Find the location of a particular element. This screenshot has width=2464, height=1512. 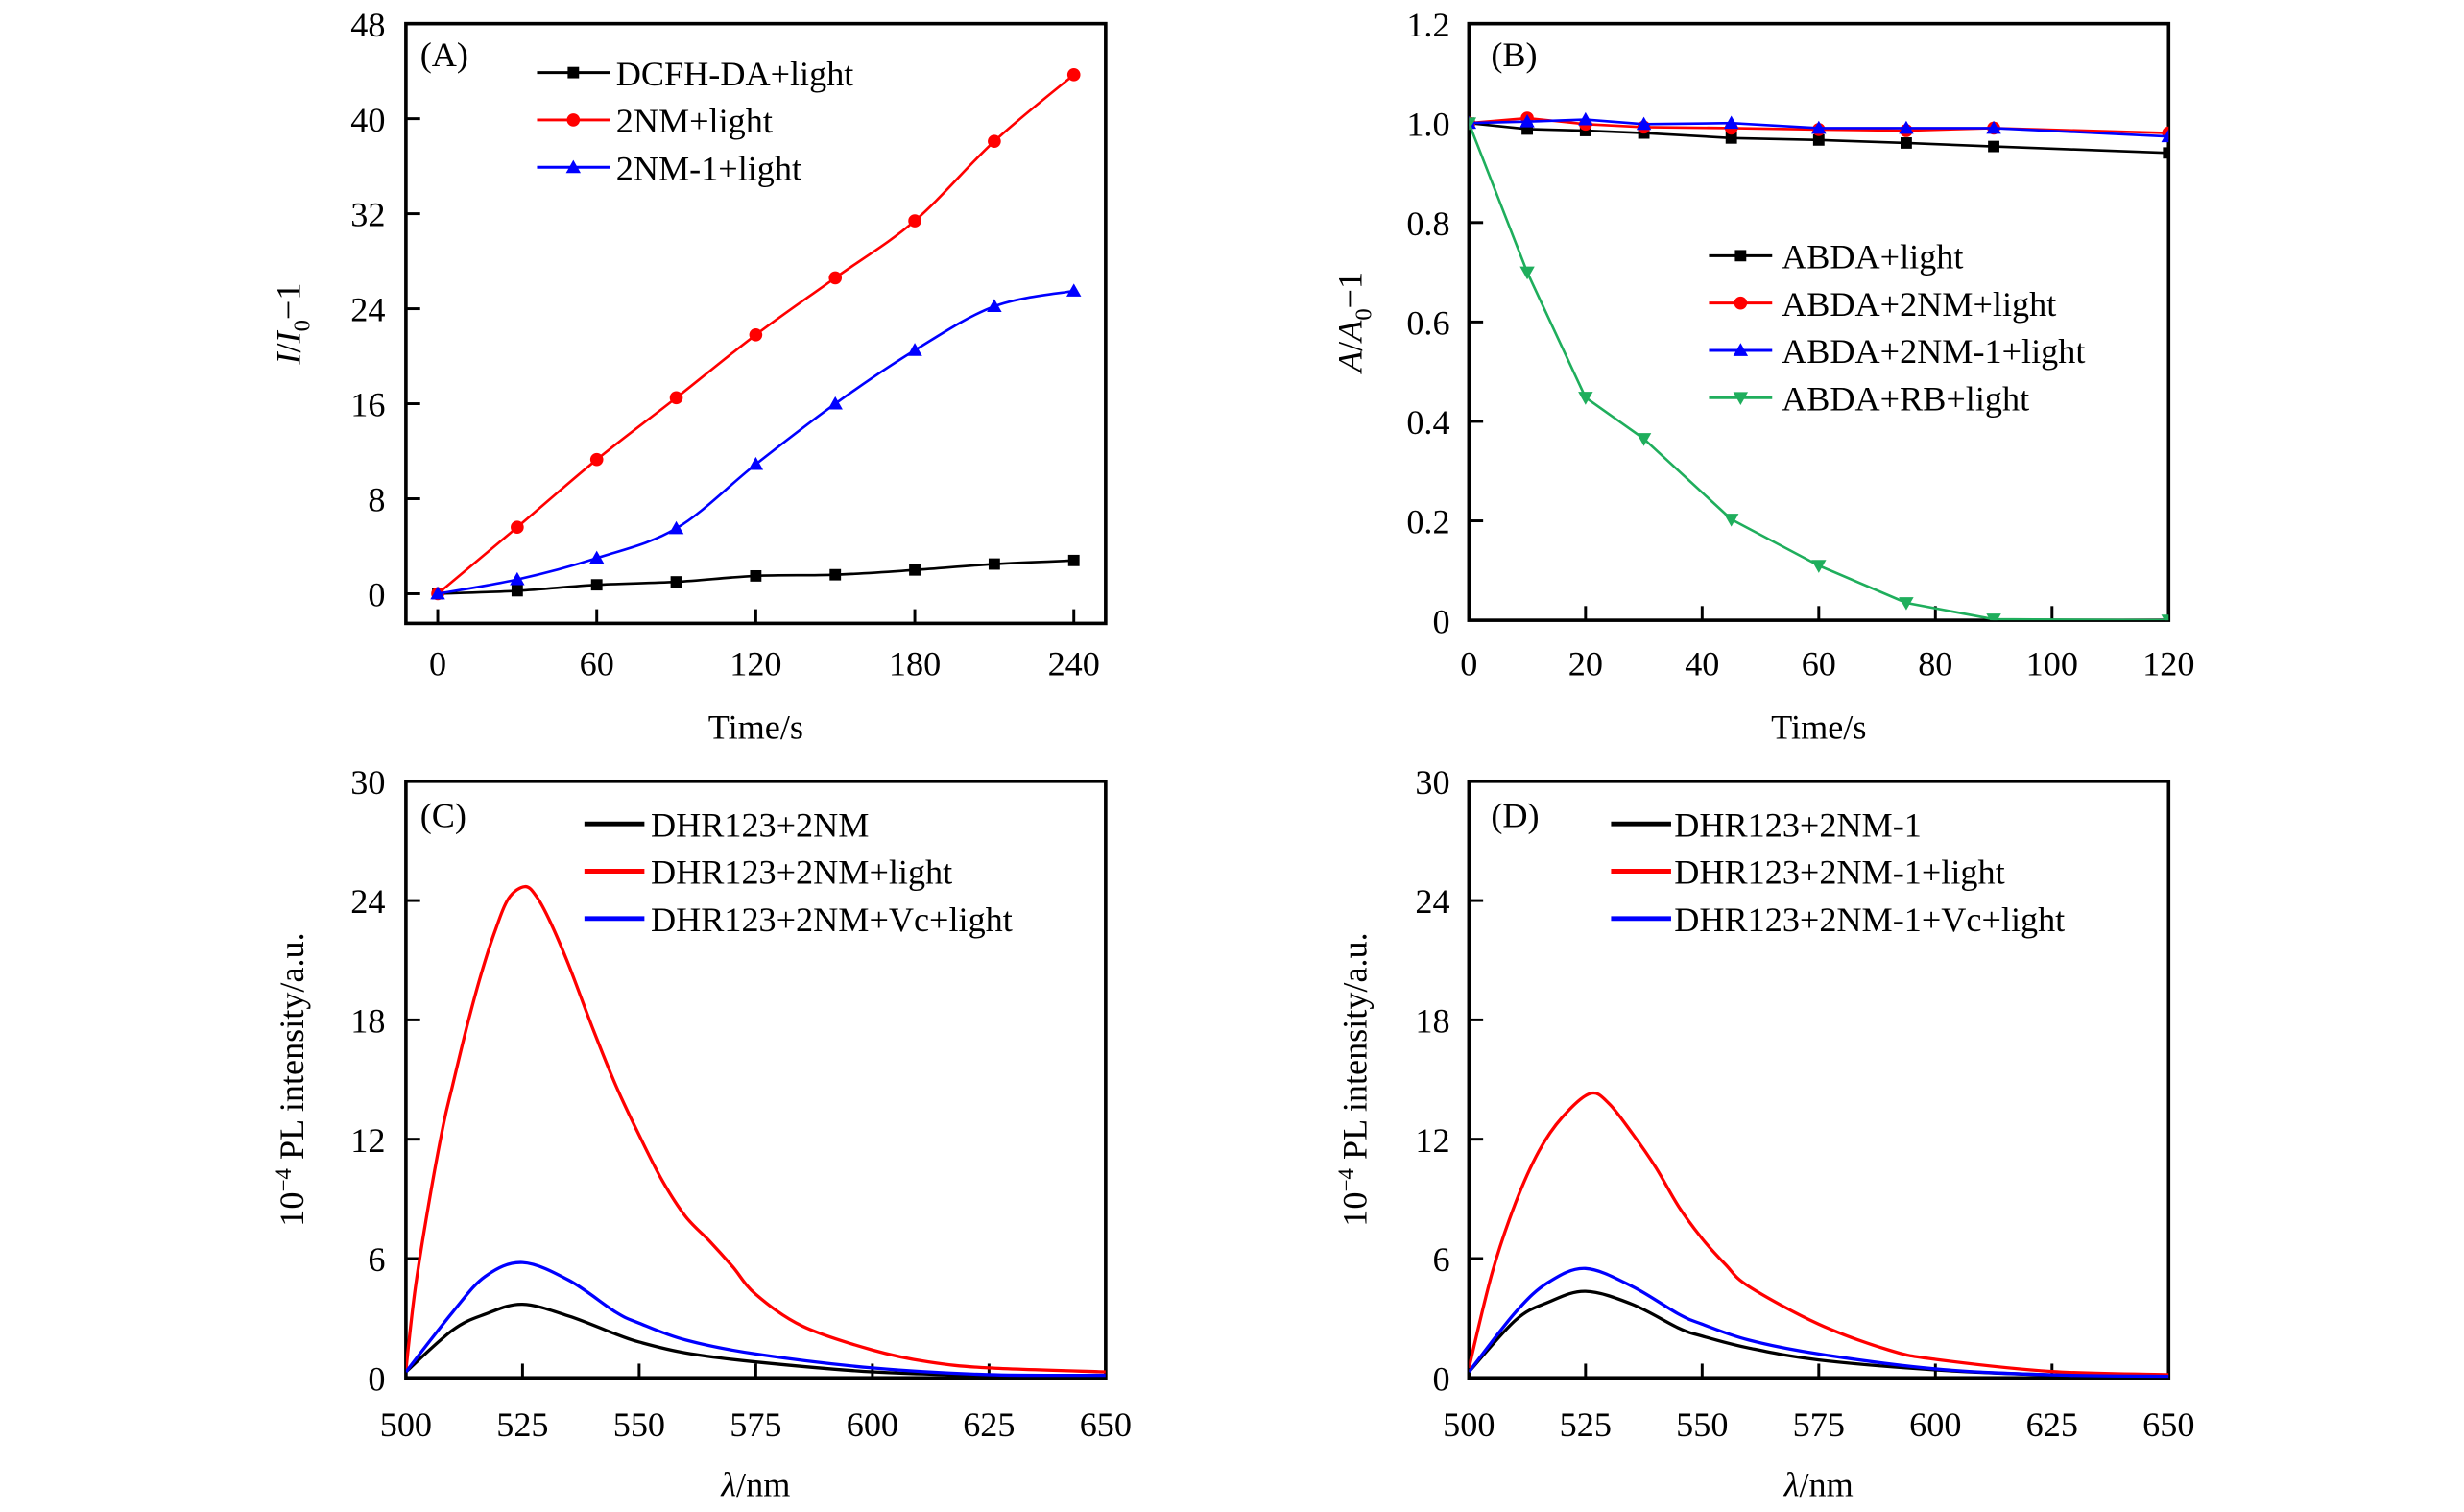

y-axis-title-part: 10 is located at coordinates (1354, 1209).